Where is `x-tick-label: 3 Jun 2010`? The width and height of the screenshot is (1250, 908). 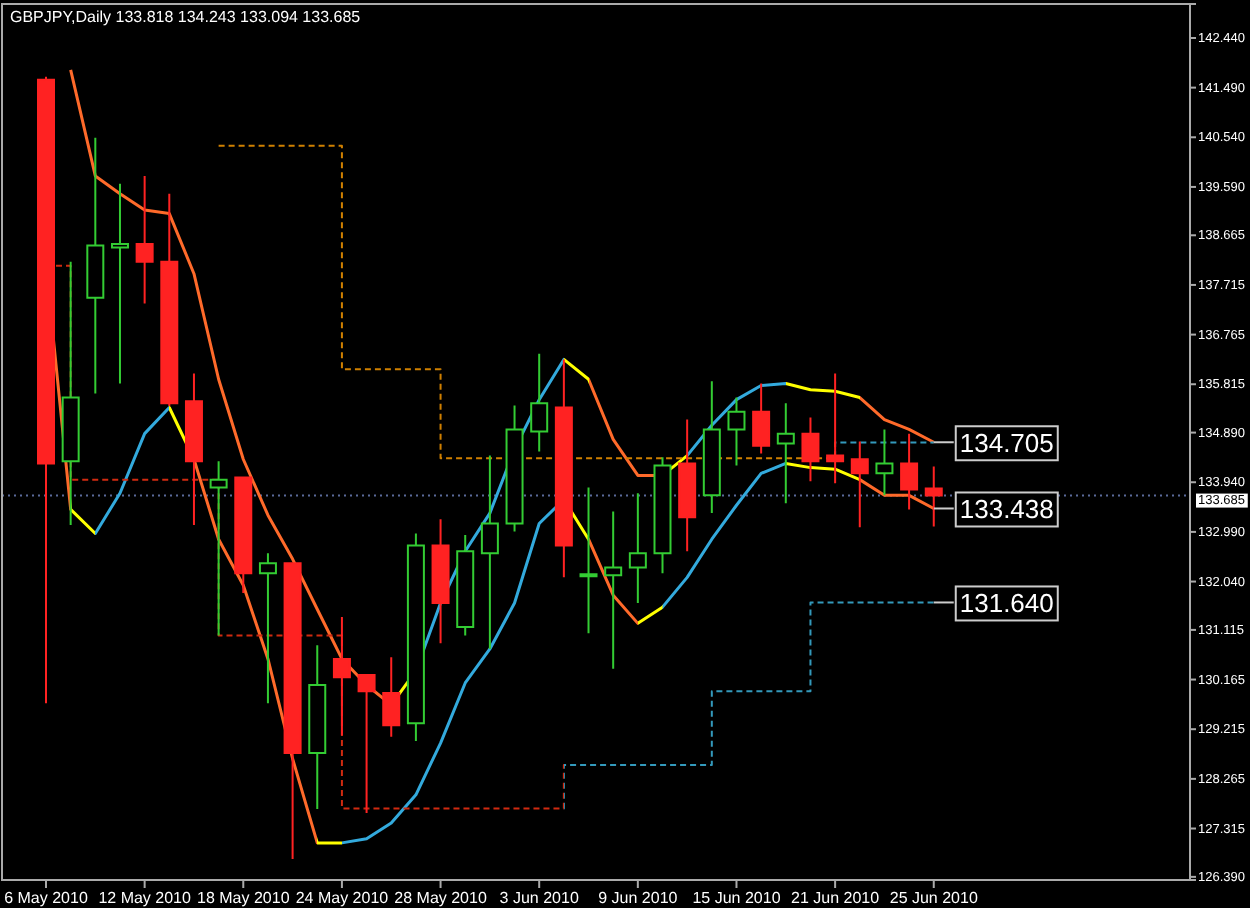
x-tick-label: 3 Jun 2010 is located at coordinates (539, 898).